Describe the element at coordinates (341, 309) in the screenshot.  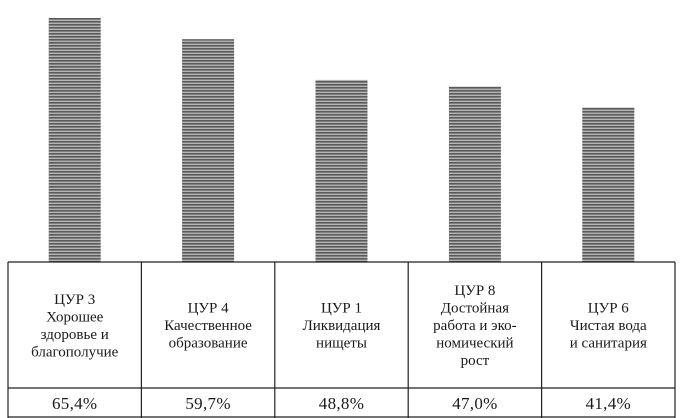
I see `category-label-line: ЦУР 1` at that location.